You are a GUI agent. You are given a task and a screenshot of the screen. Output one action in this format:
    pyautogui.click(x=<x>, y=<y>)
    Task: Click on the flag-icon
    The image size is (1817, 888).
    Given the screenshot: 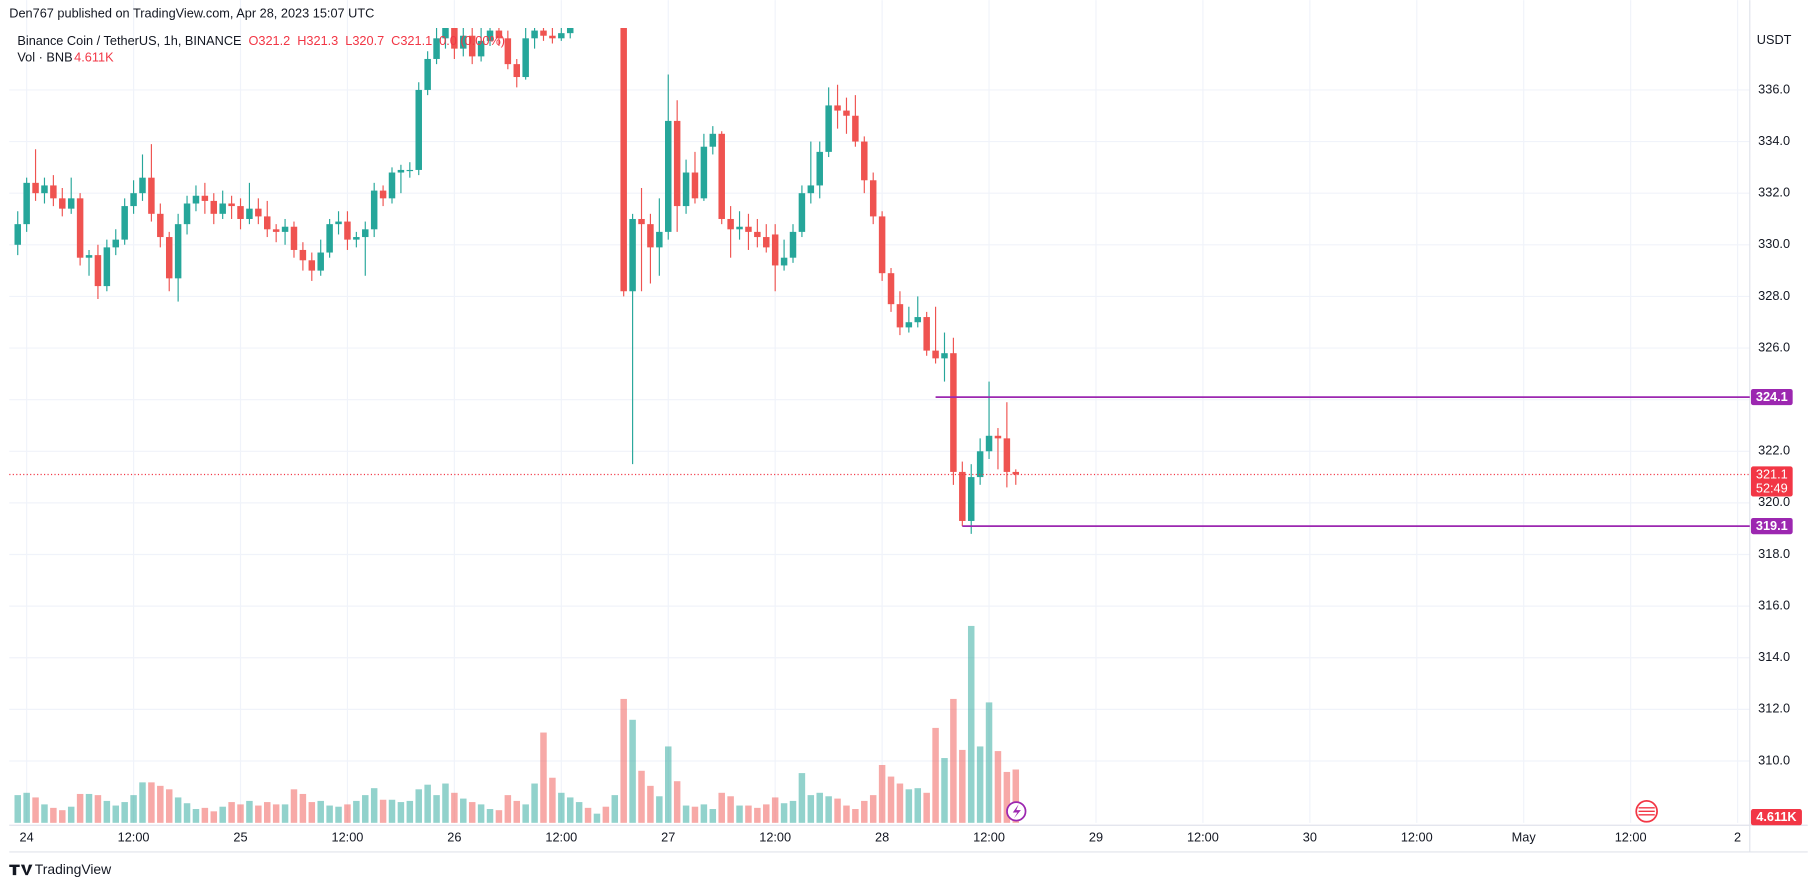 What is the action you would take?
    pyautogui.click(x=1646, y=811)
    